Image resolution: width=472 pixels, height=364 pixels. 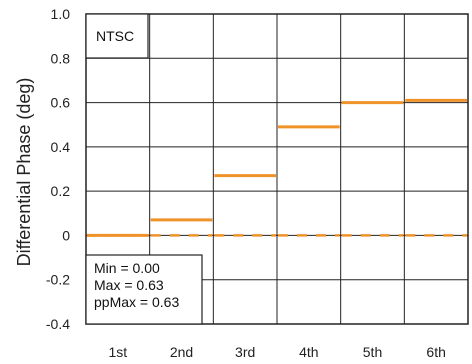 I want to click on y-tick-label: -0.2, so click(x=58, y=280).